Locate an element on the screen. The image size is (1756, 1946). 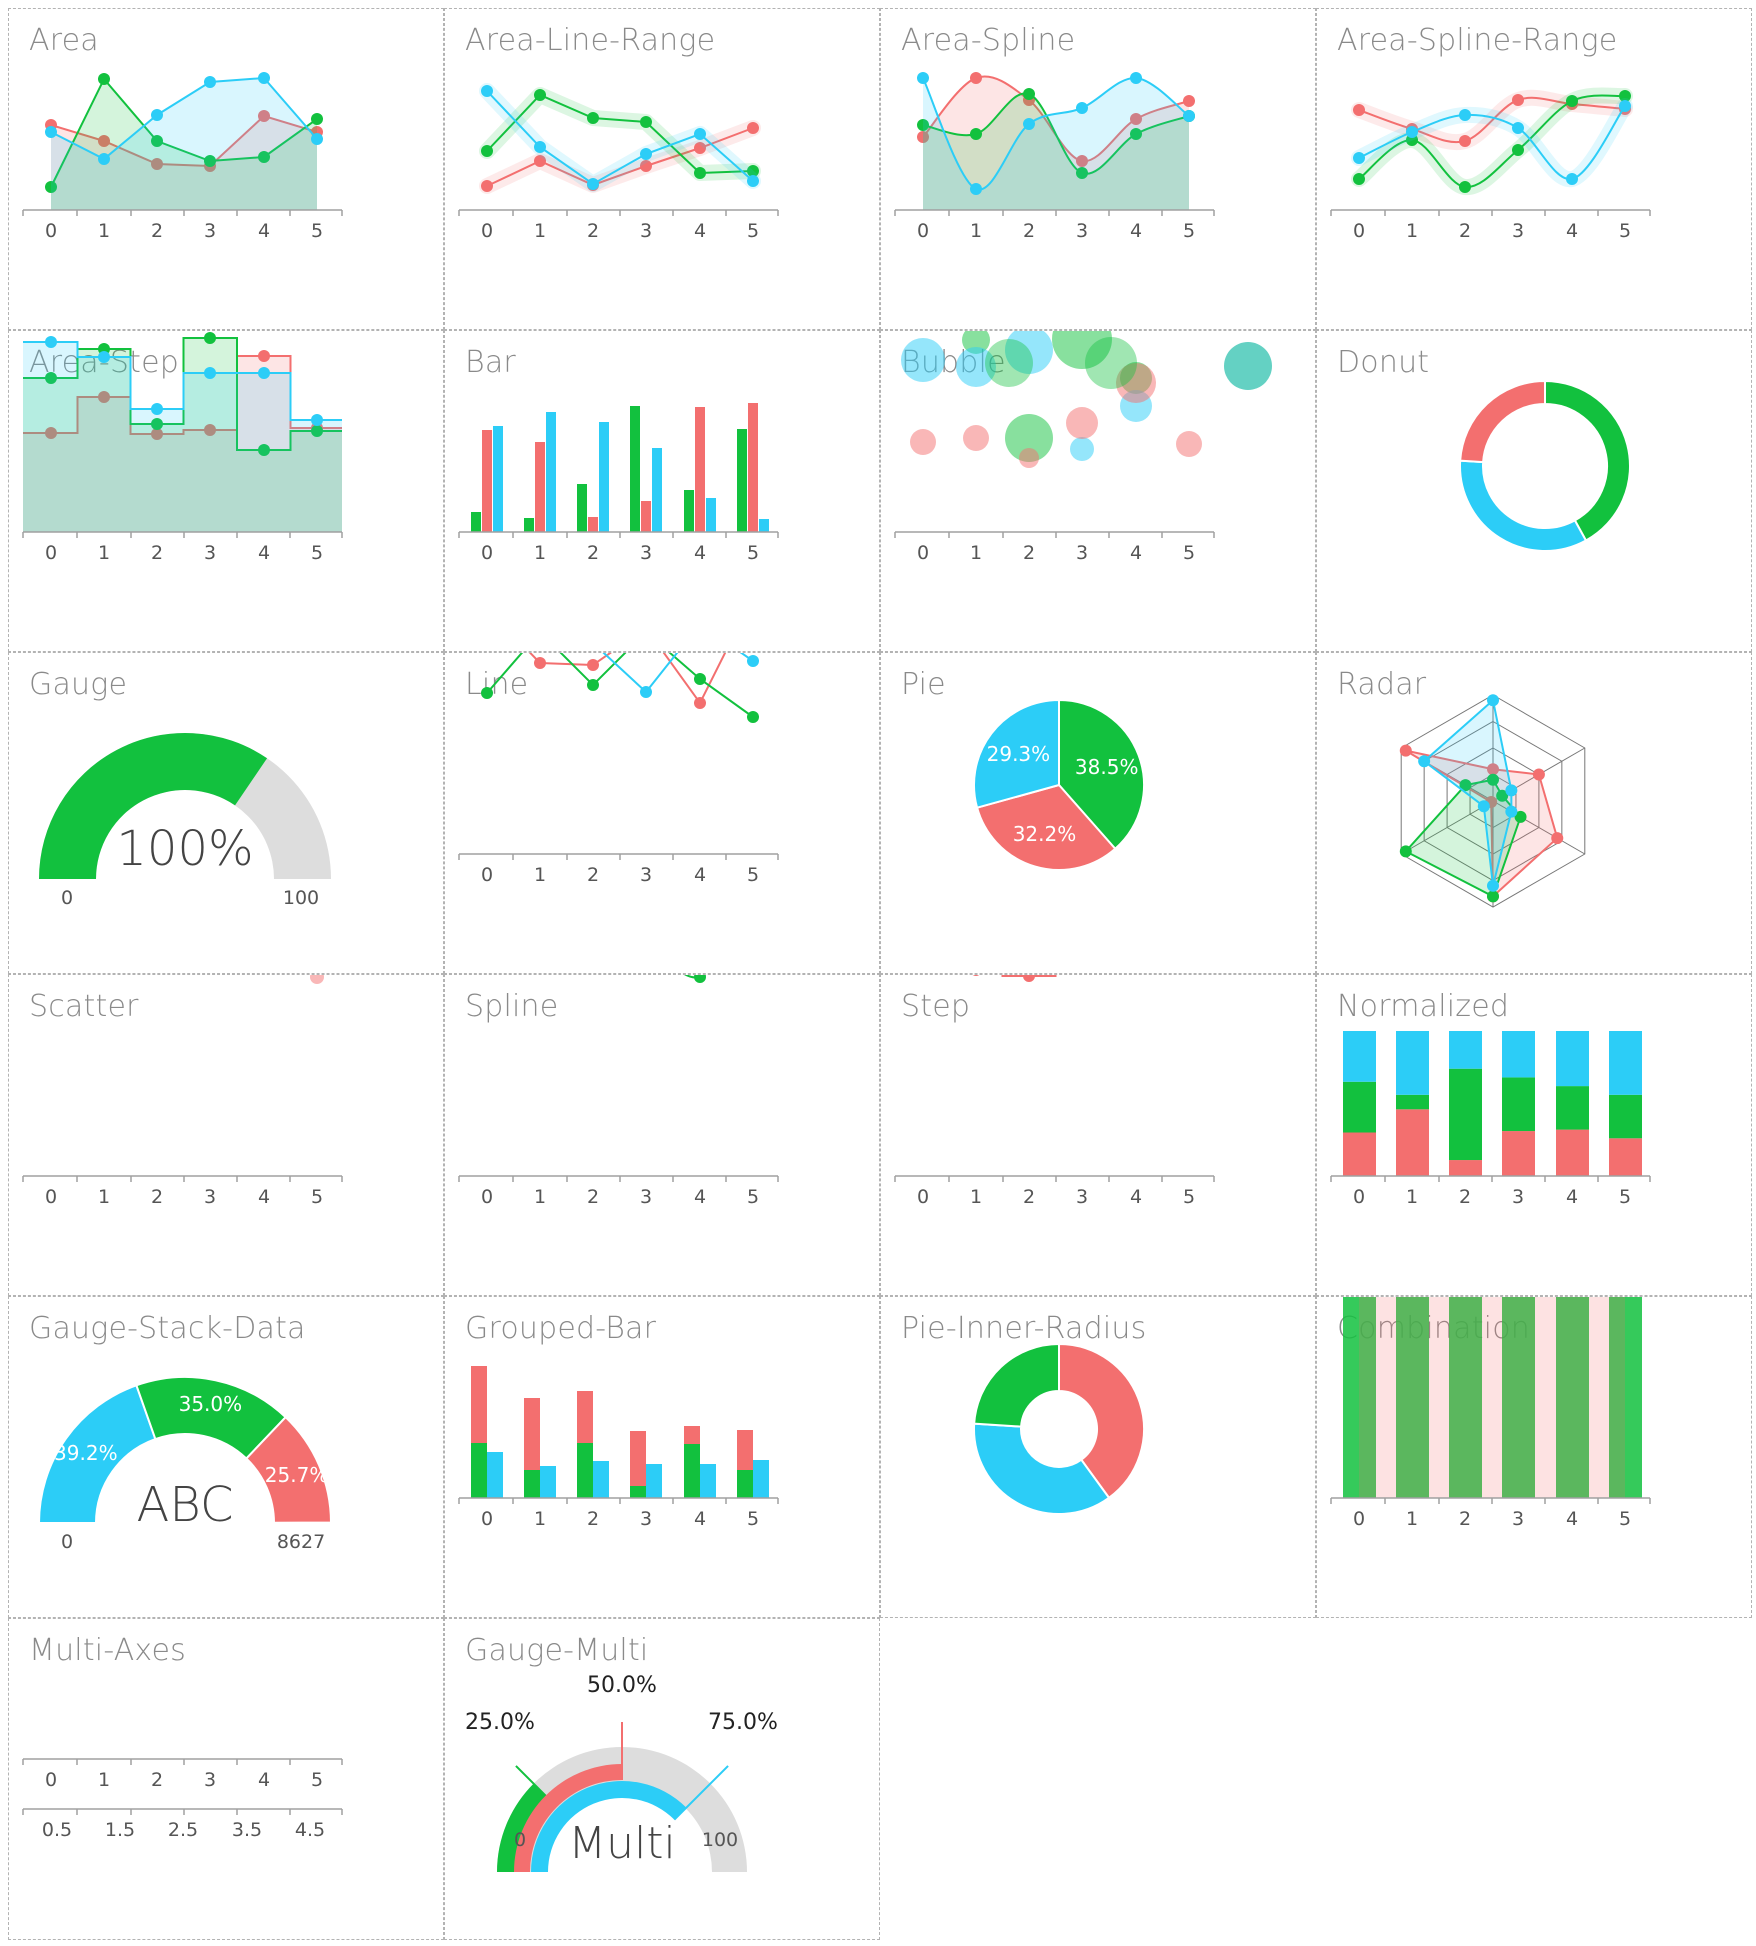
chart-gauge-svg: 100% 0 100 is located at coordinates (185, 821).